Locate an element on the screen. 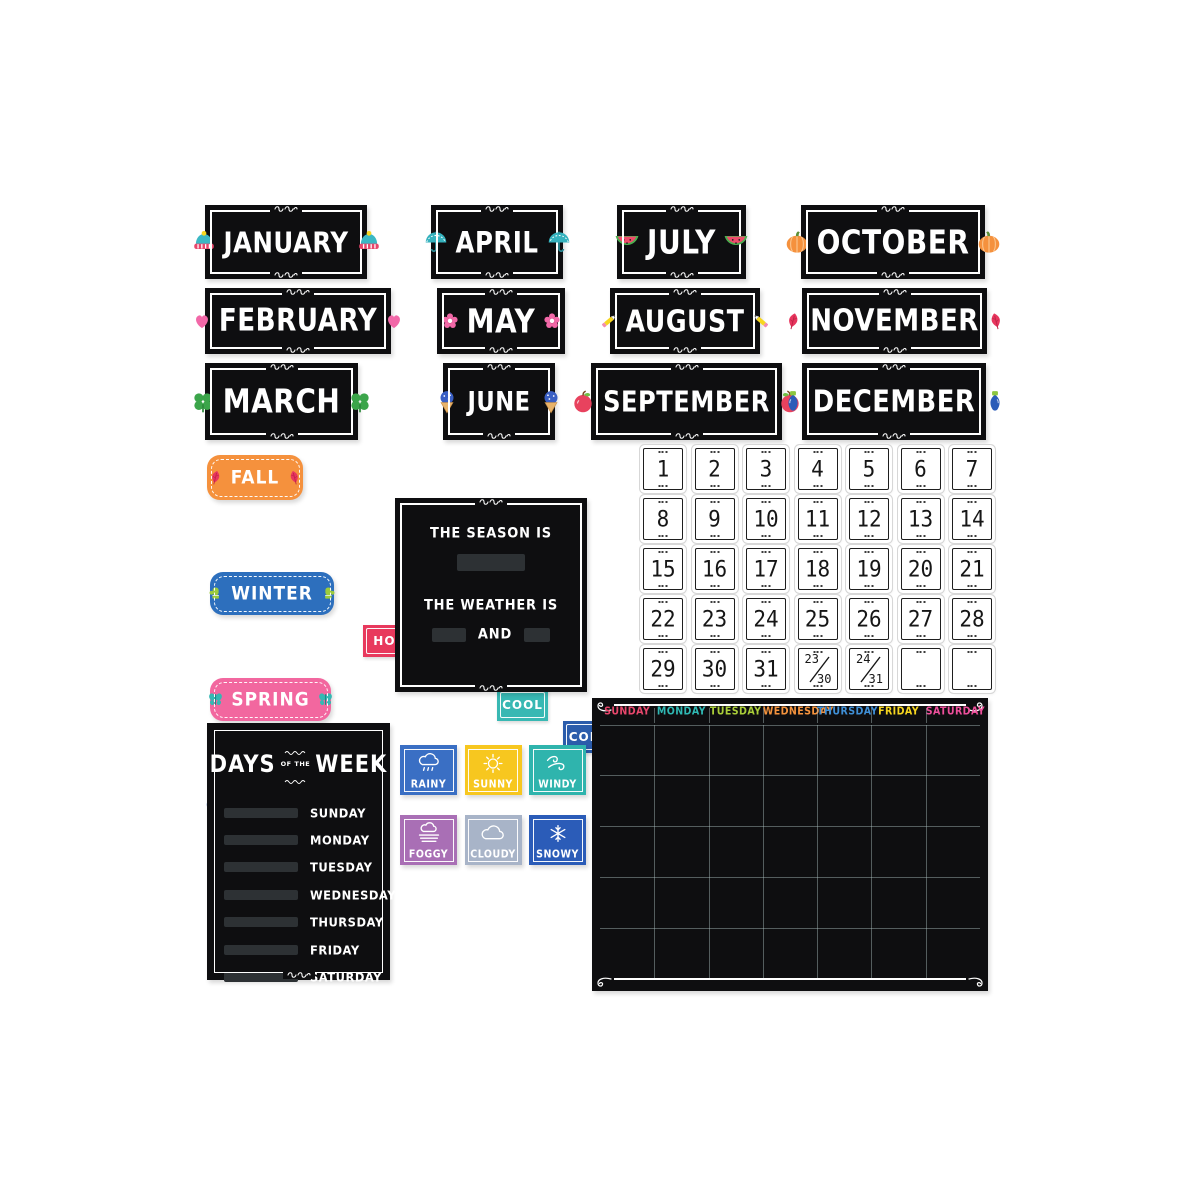 The width and height of the screenshot is (1200, 1200). number-text: 8 is located at coordinates (663, 519).